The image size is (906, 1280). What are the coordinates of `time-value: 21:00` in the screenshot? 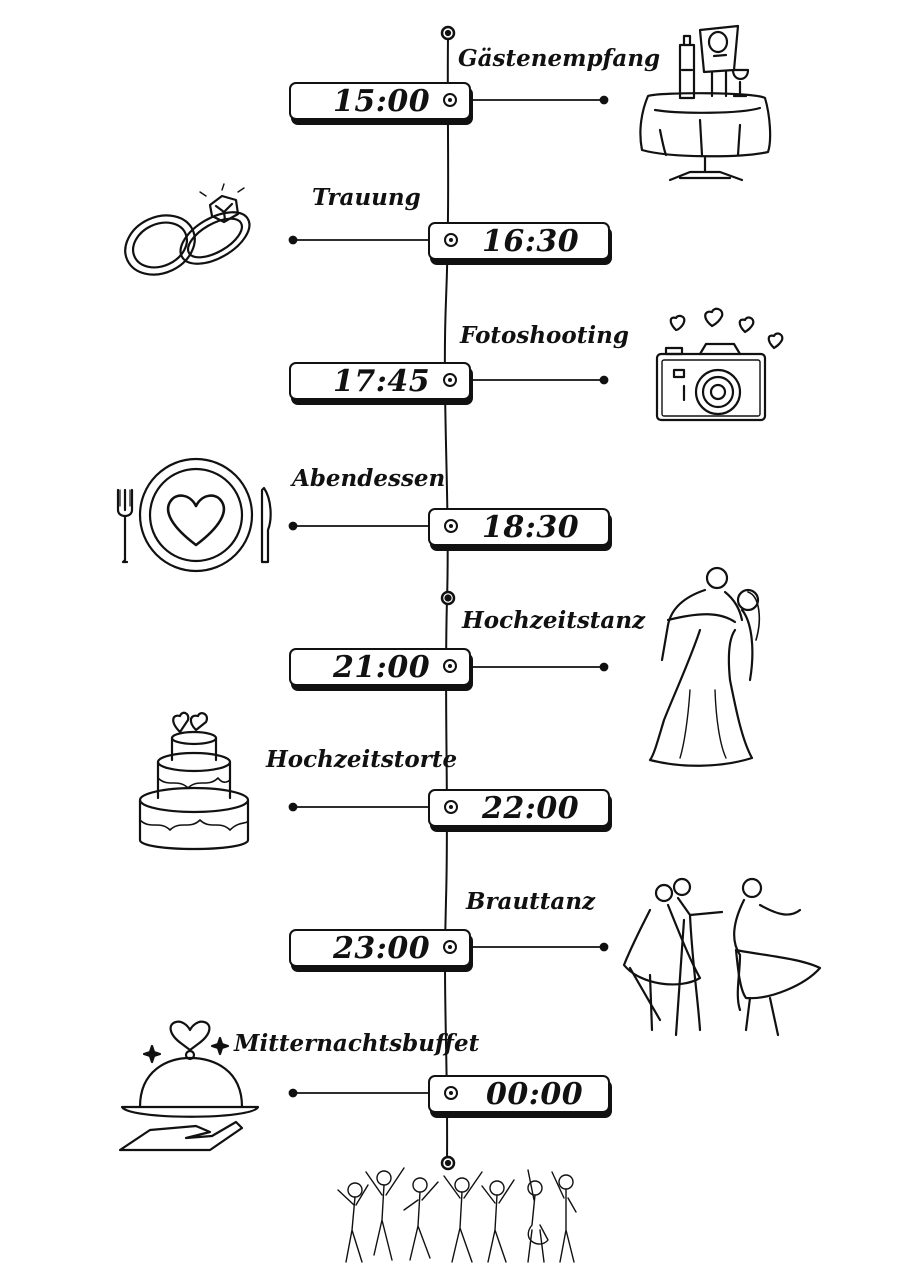 It's located at (382, 667).